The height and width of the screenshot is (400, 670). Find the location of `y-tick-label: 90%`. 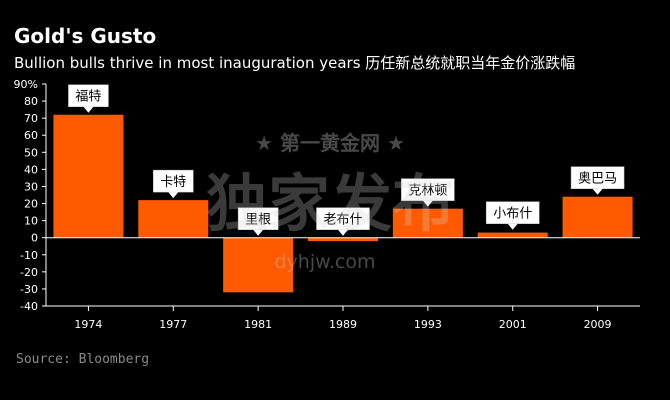

y-tick-label: 90% is located at coordinates (26, 84).